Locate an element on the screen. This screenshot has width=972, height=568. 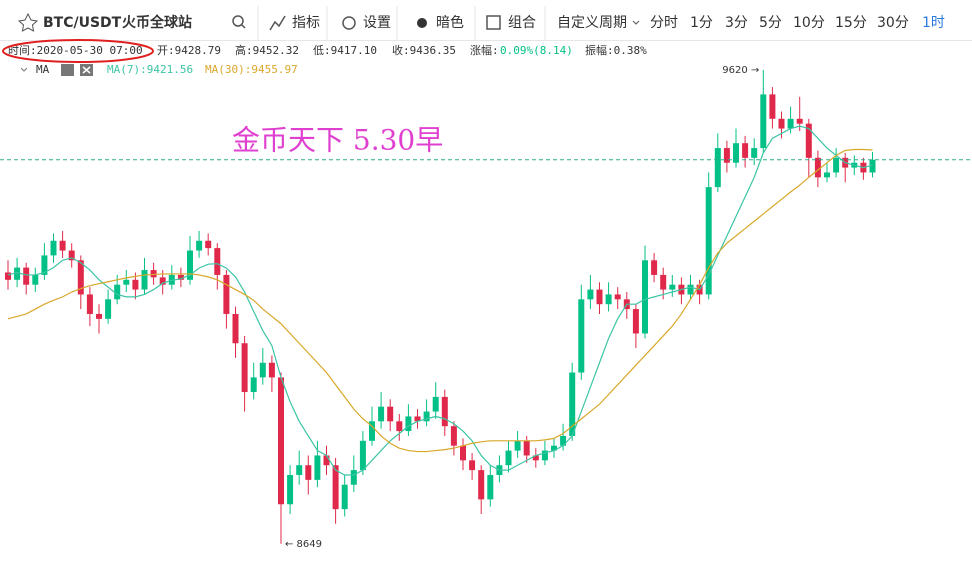
dropdown-icon is located at coordinates (636, 22).